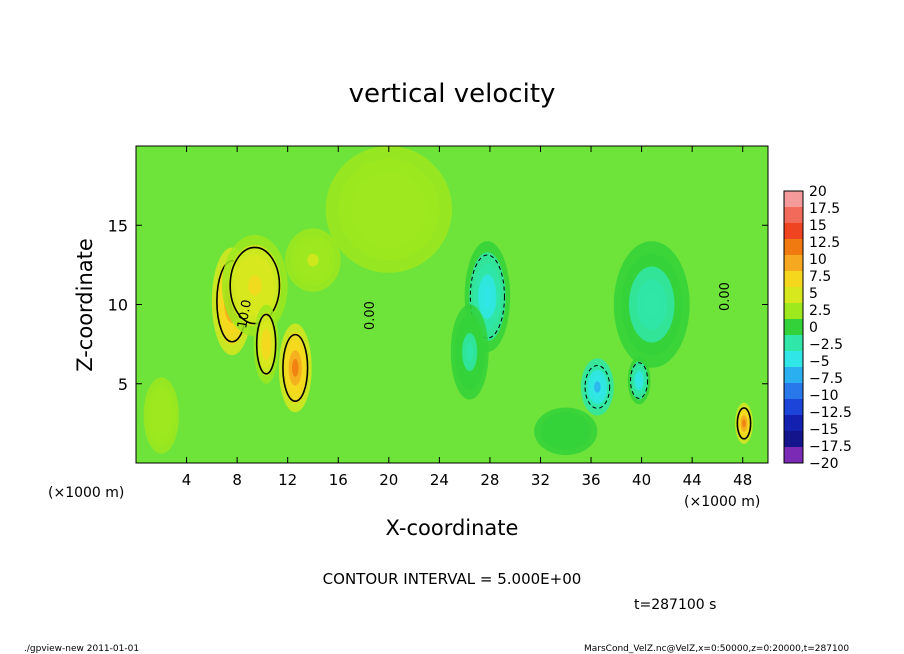  I want to click on chart-title: vertical velocity, so click(452, 94).